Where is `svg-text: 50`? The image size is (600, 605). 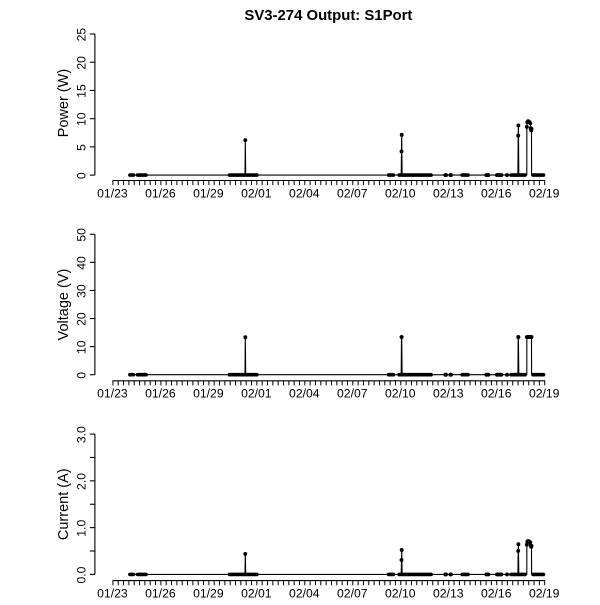 svg-text: 50 is located at coordinates (81, 235).